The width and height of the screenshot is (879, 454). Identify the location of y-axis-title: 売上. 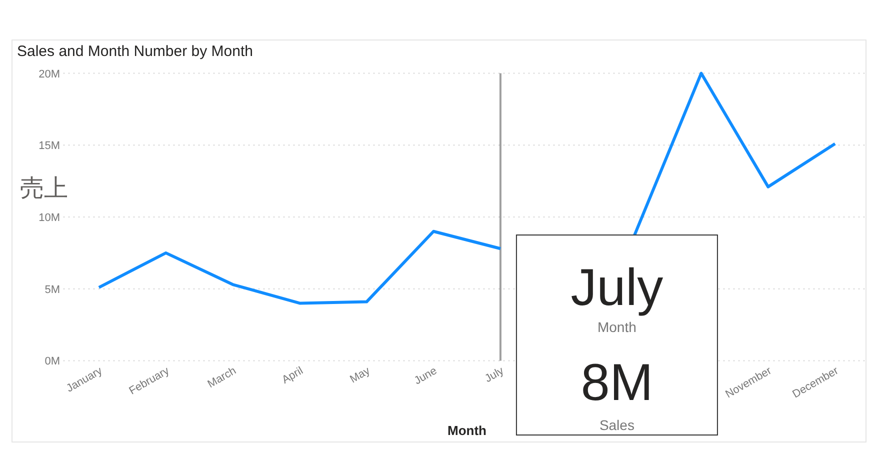
(44, 188).